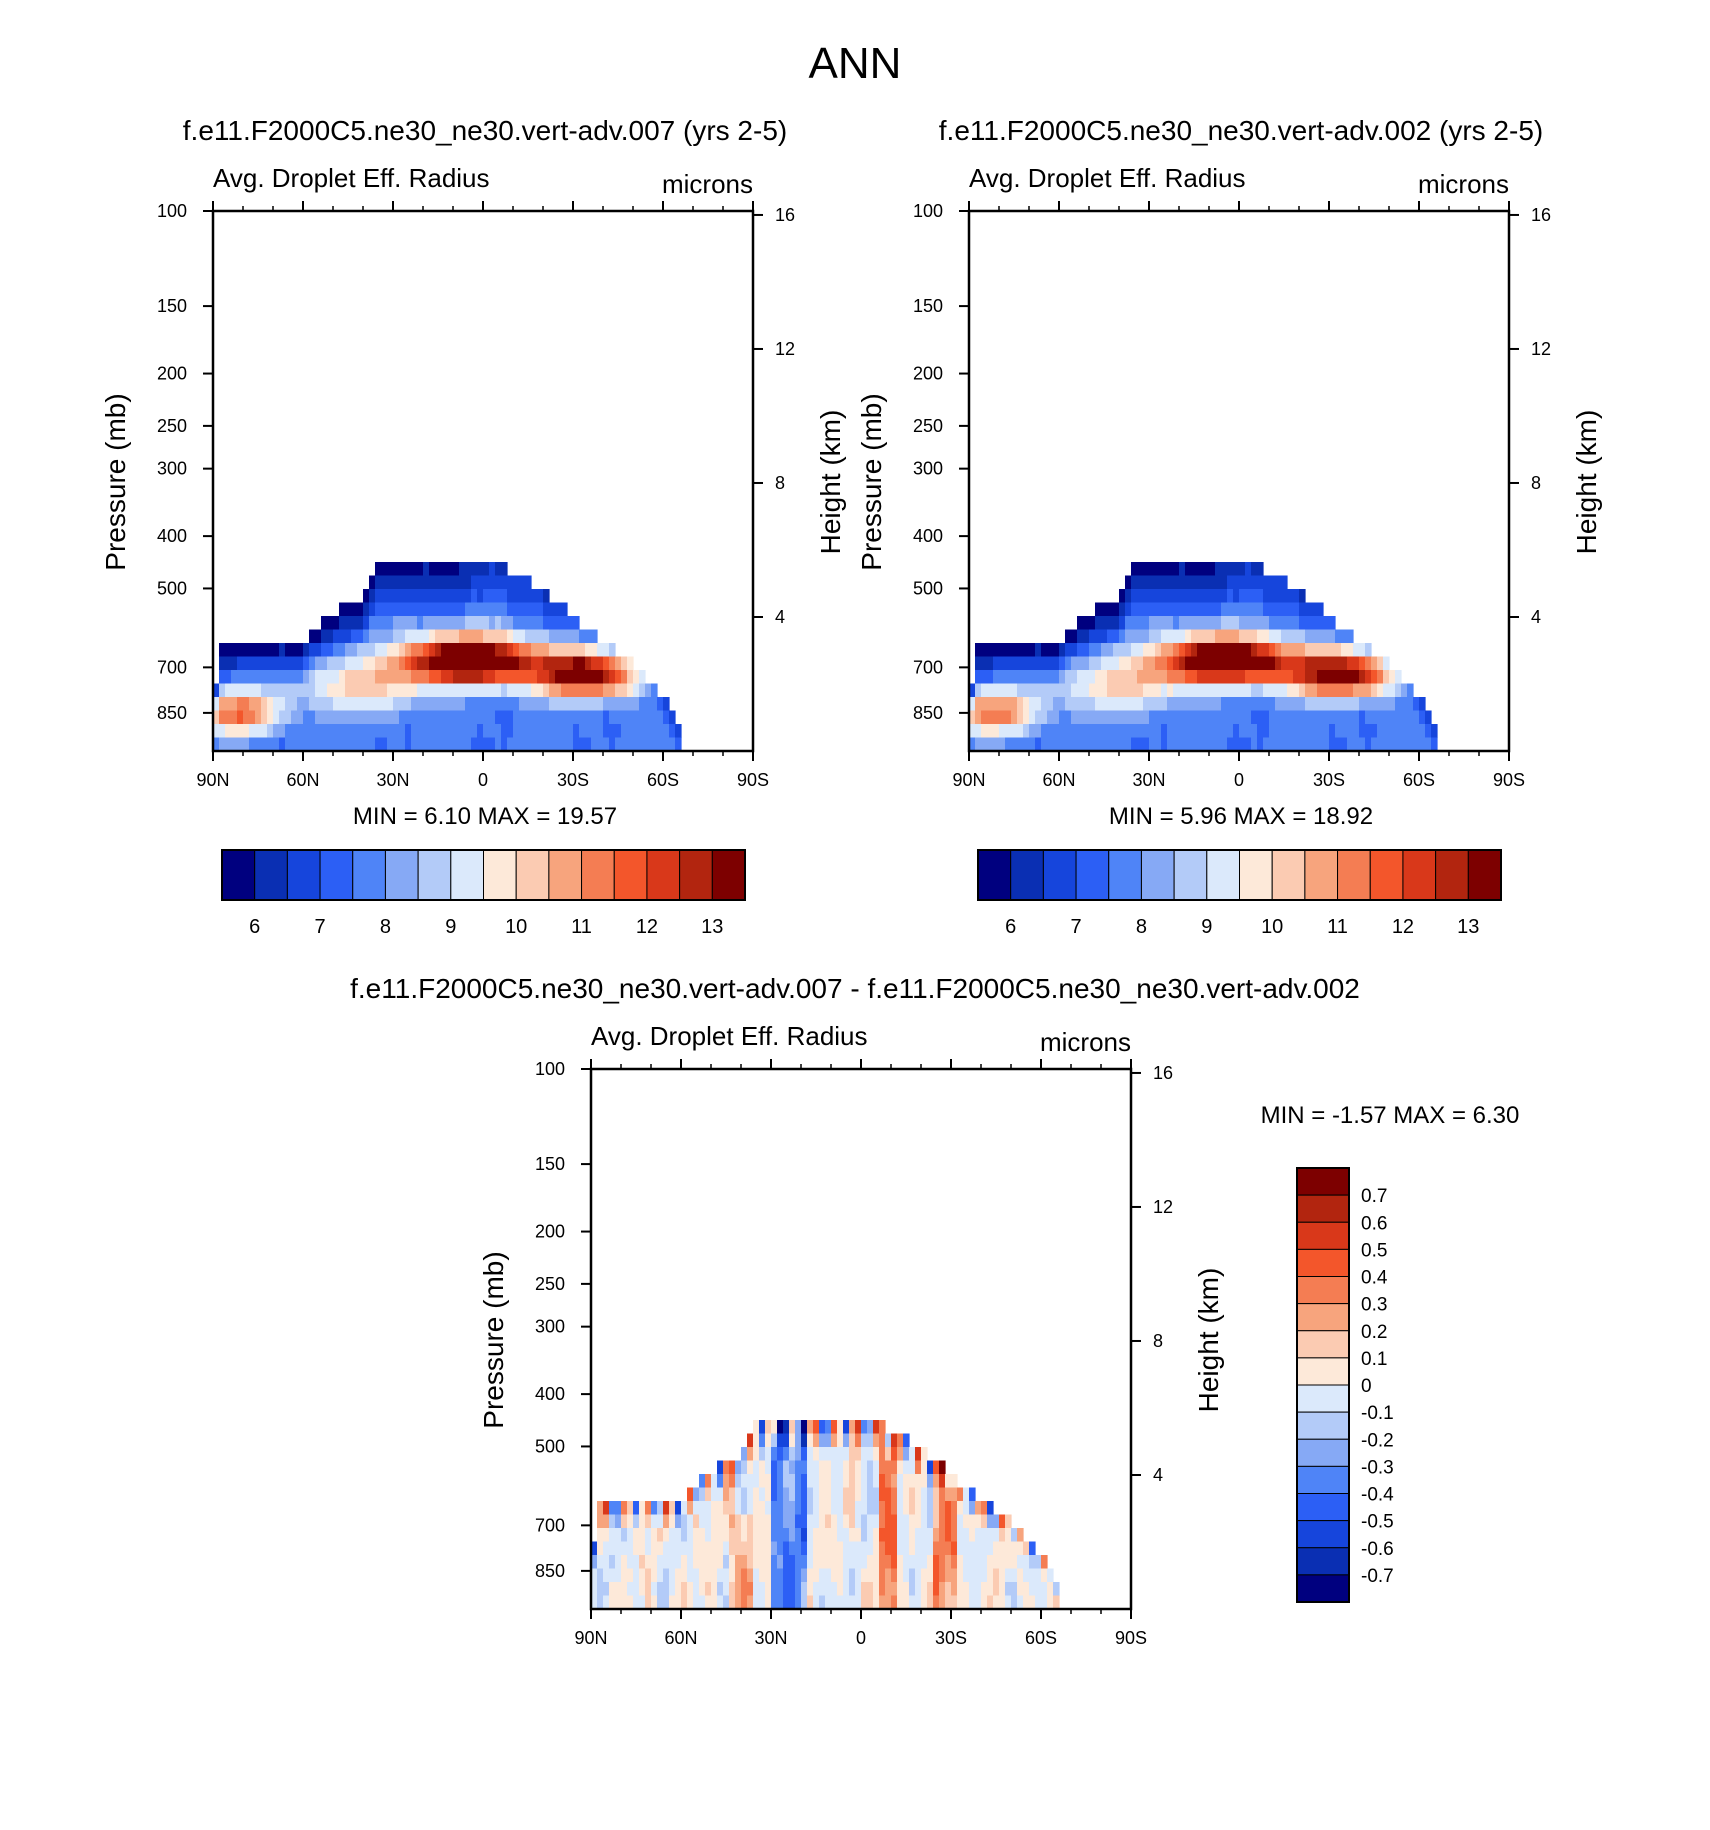 Image resolution: width=1710 pixels, height=1830 pixels. Describe the element at coordinates (1323, 1208) in the screenshot. I see `panel-3-colorbar-swatch` at that location.